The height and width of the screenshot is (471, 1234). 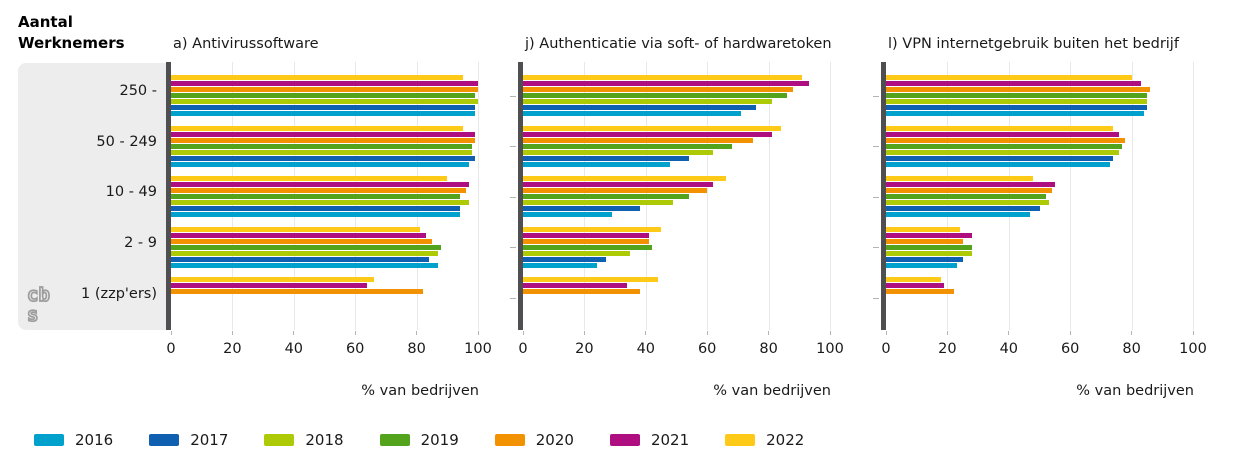 I want to click on x-tick-label: 100, so click(x=478, y=349).